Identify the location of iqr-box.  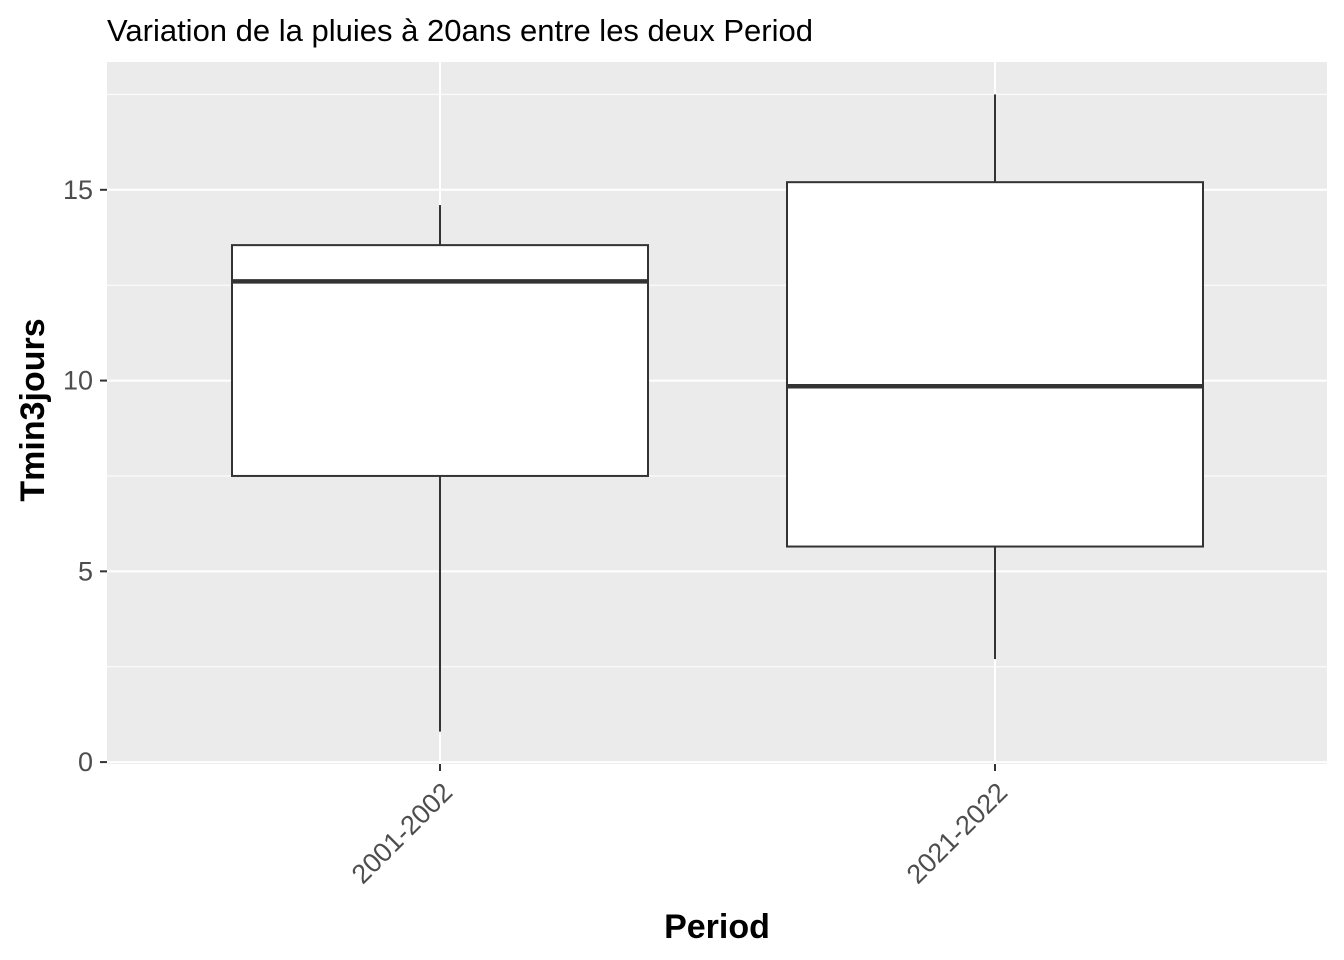
(995, 364).